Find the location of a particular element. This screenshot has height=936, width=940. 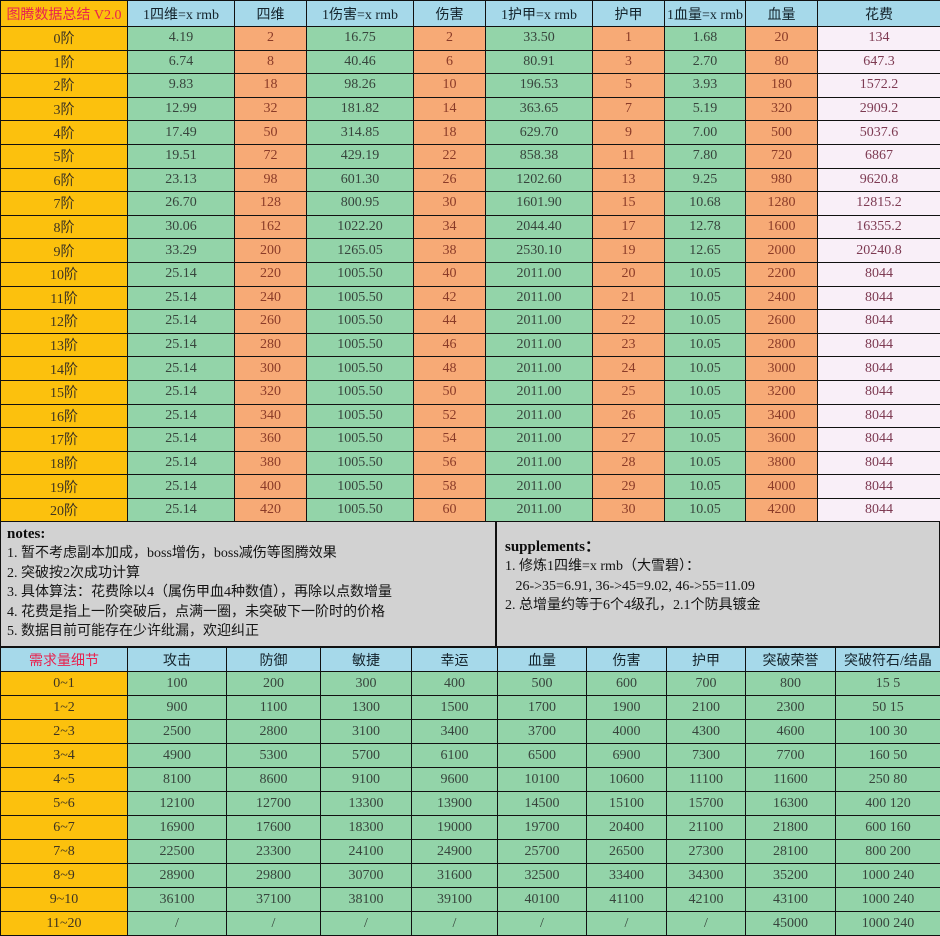

demand-cell: 5300 is located at coordinates (273, 755).